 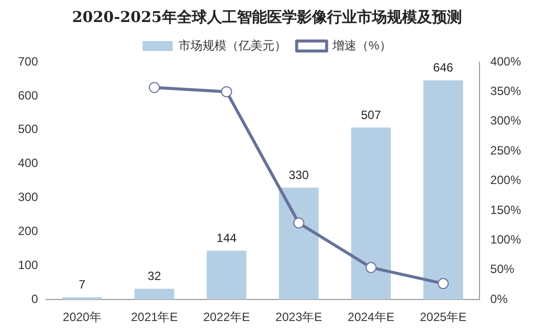 What do you see at coordinates (28, 231) in the screenshot?
I see `y-tick-label: 200` at bounding box center [28, 231].